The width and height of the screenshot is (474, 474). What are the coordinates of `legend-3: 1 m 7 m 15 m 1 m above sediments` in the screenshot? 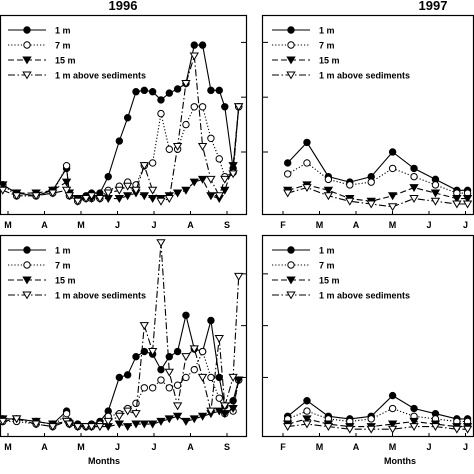 It's located at (77, 273).